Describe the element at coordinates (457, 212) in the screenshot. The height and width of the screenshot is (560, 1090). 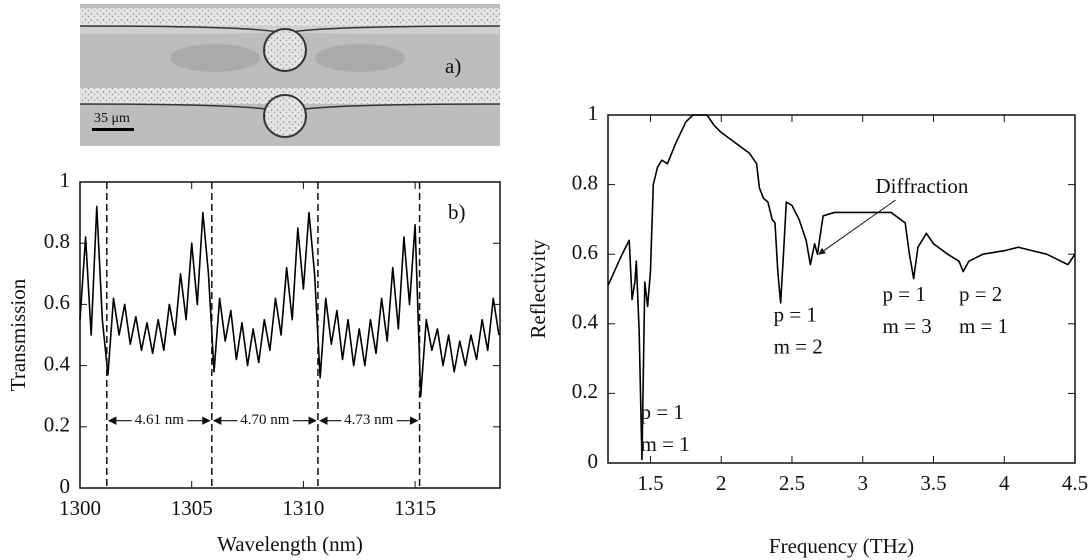
I see `panel-label: b)` at that location.